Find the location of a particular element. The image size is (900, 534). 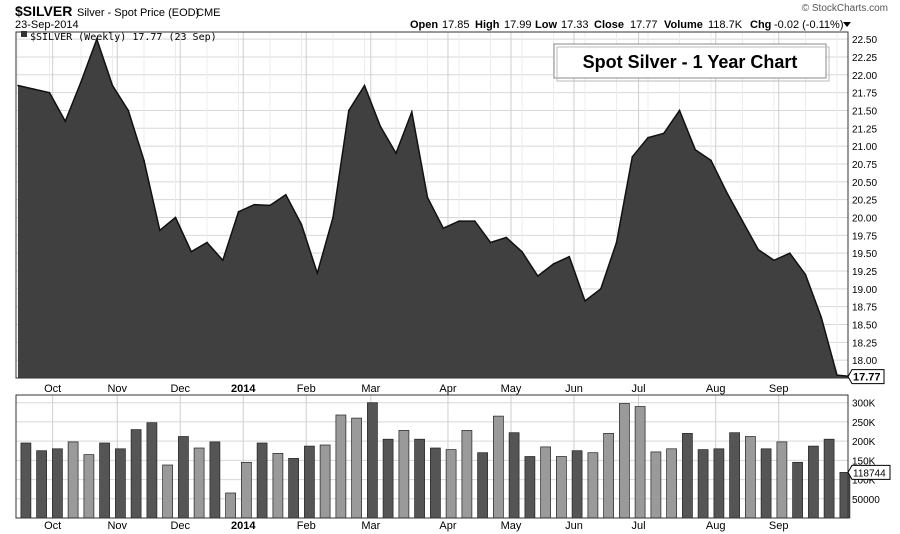

volume-x-tick: Nov is located at coordinates (117, 526).